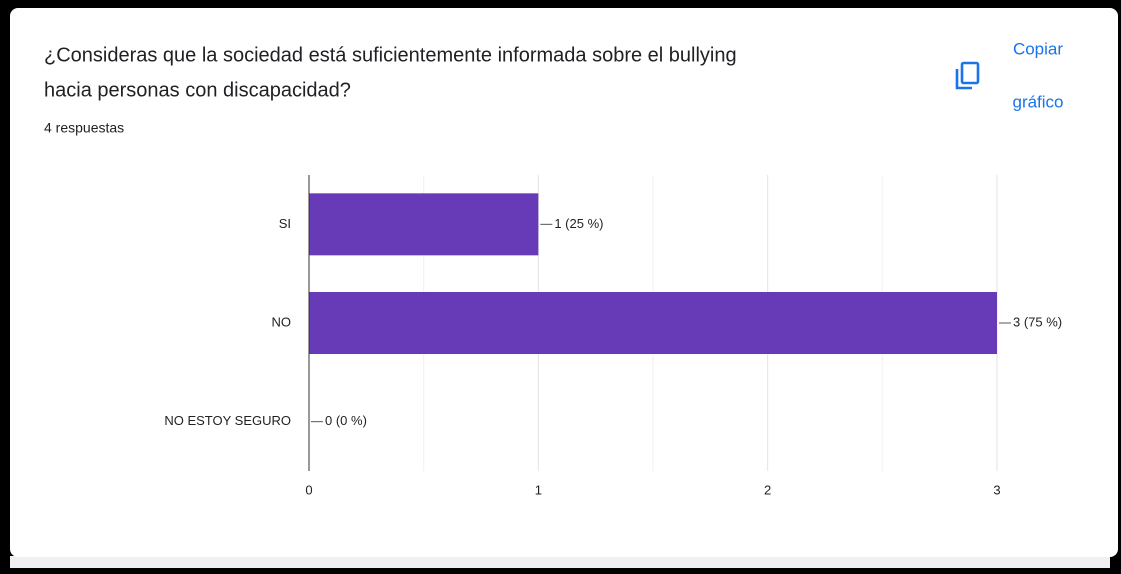 This screenshot has height=574, width=1121. What do you see at coordinates (1037, 101) in the screenshot?
I see `copy-button: gráfico` at bounding box center [1037, 101].